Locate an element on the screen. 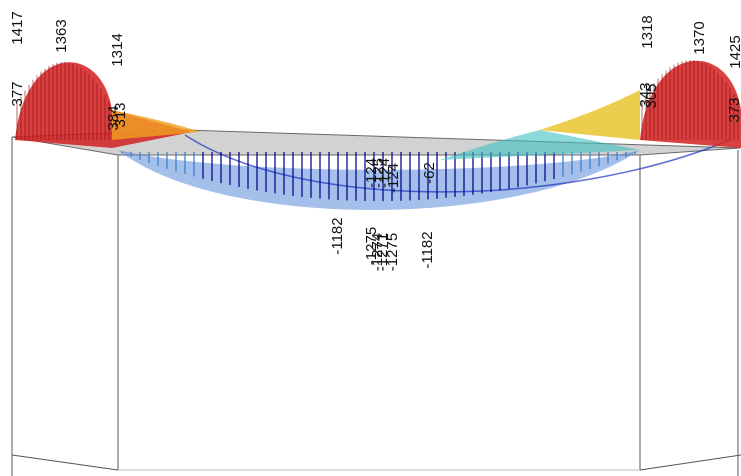 The height and width of the screenshot is (476, 741). value-label: 1318 is located at coordinates (647, 31).